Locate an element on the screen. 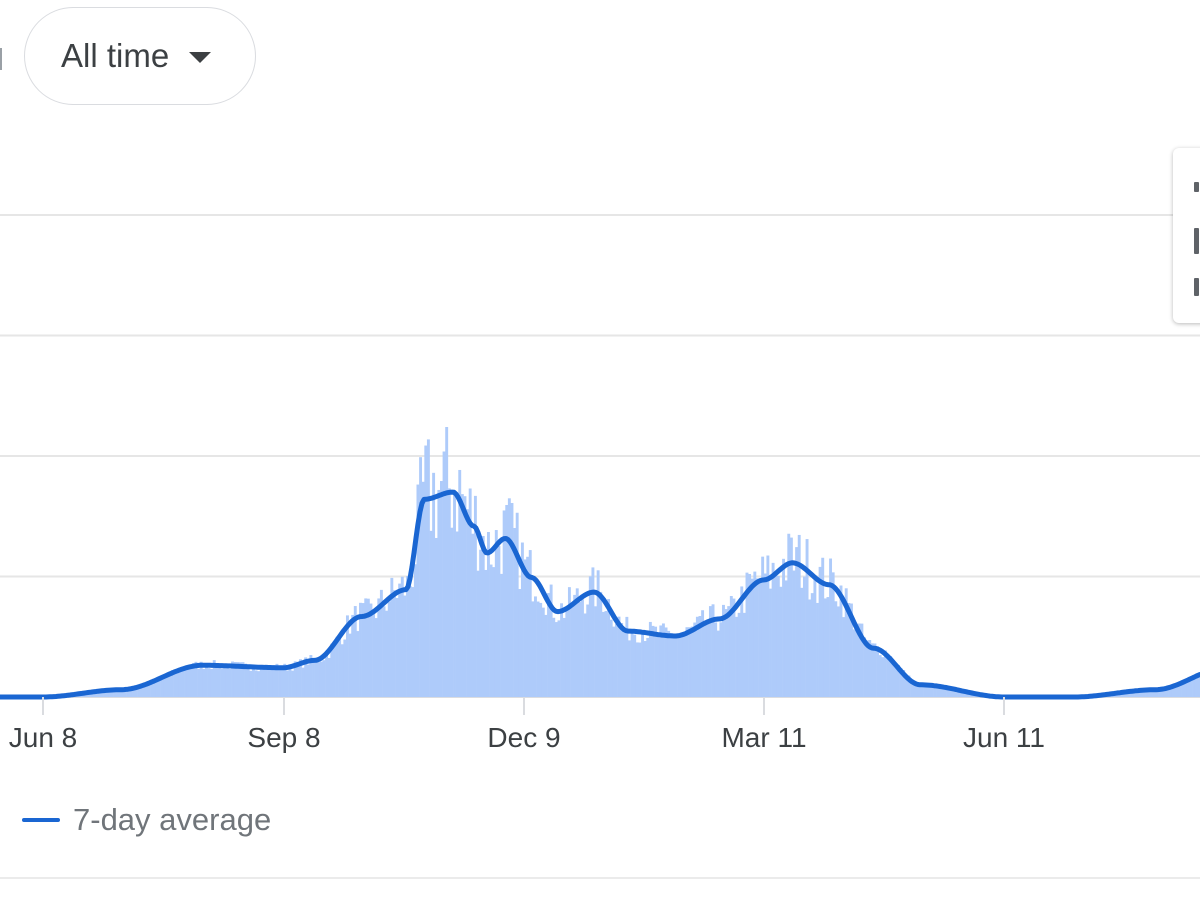 The width and height of the screenshot is (1200, 900). chart-legend: 7-day average is located at coordinates (146, 820).